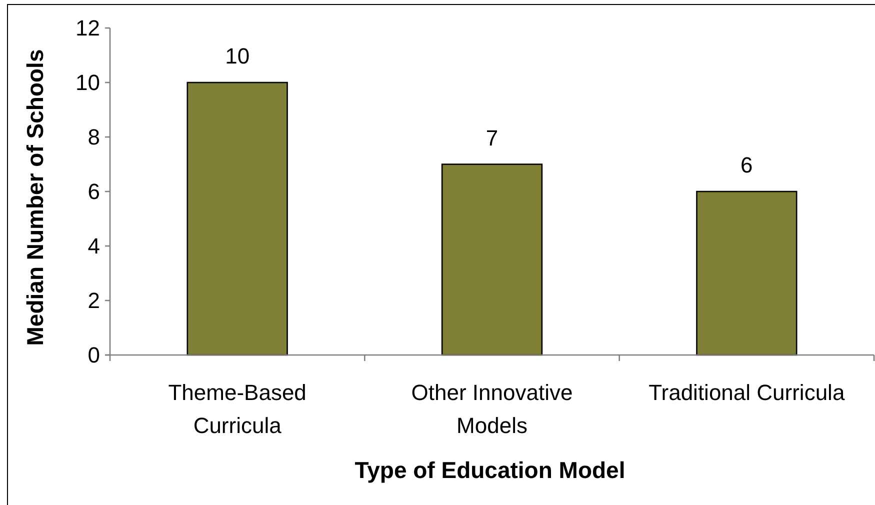 The width and height of the screenshot is (875, 505). I want to click on y-tick-label: 8, so click(94, 137).